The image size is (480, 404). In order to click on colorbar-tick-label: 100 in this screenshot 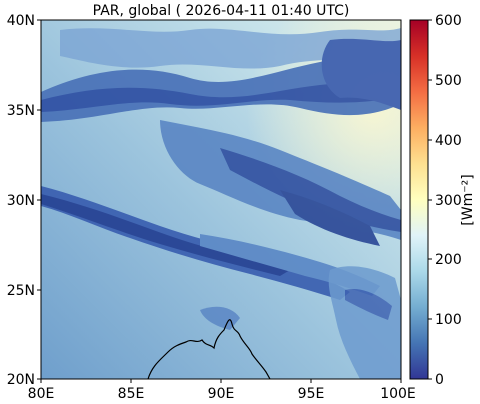, I will do `click(448, 320)`.